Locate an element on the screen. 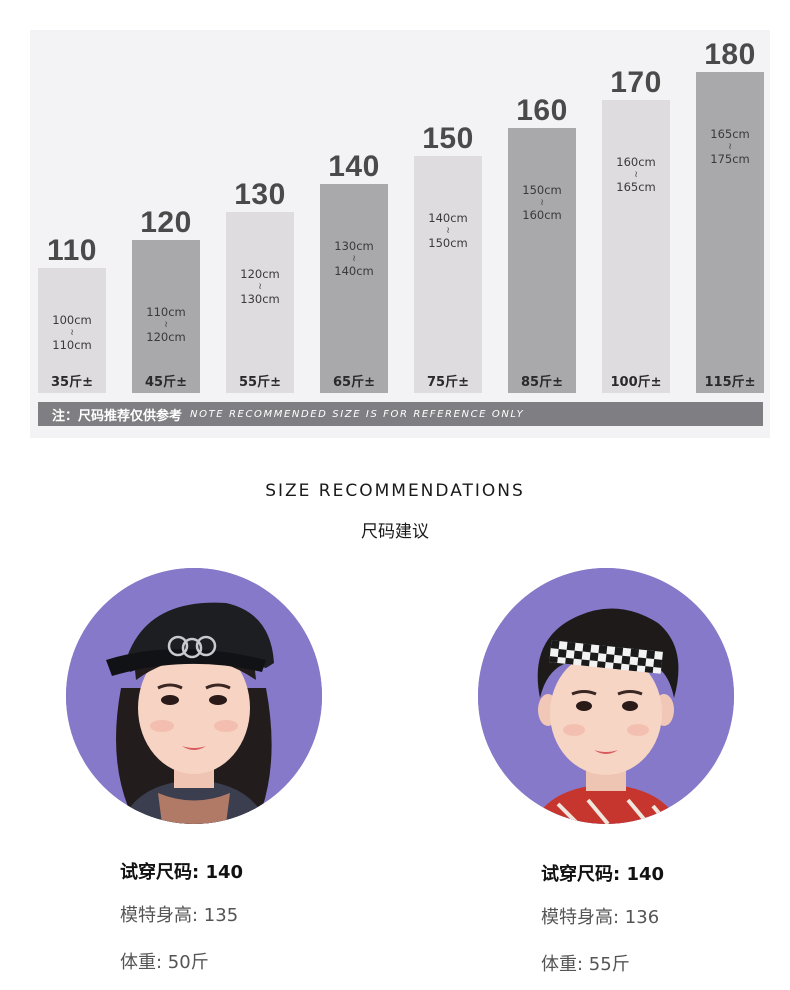 The image size is (790, 990). section-title-english: SIZE RECOMMENDATIONS is located at coordinates (395, 491).